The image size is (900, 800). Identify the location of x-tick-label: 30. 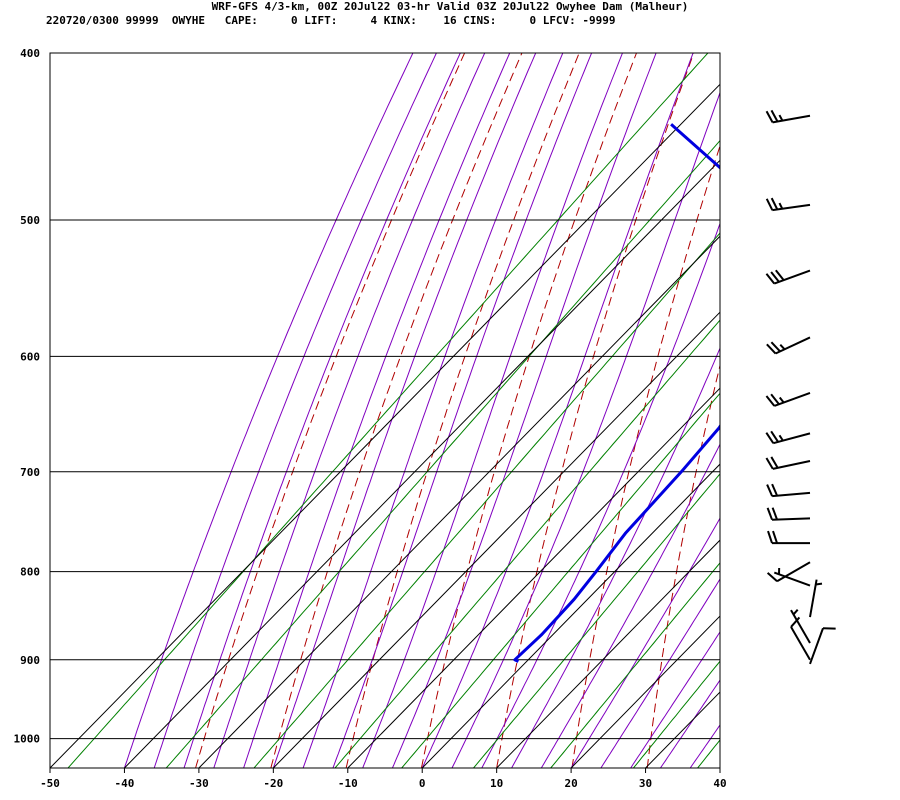
(645, 783).